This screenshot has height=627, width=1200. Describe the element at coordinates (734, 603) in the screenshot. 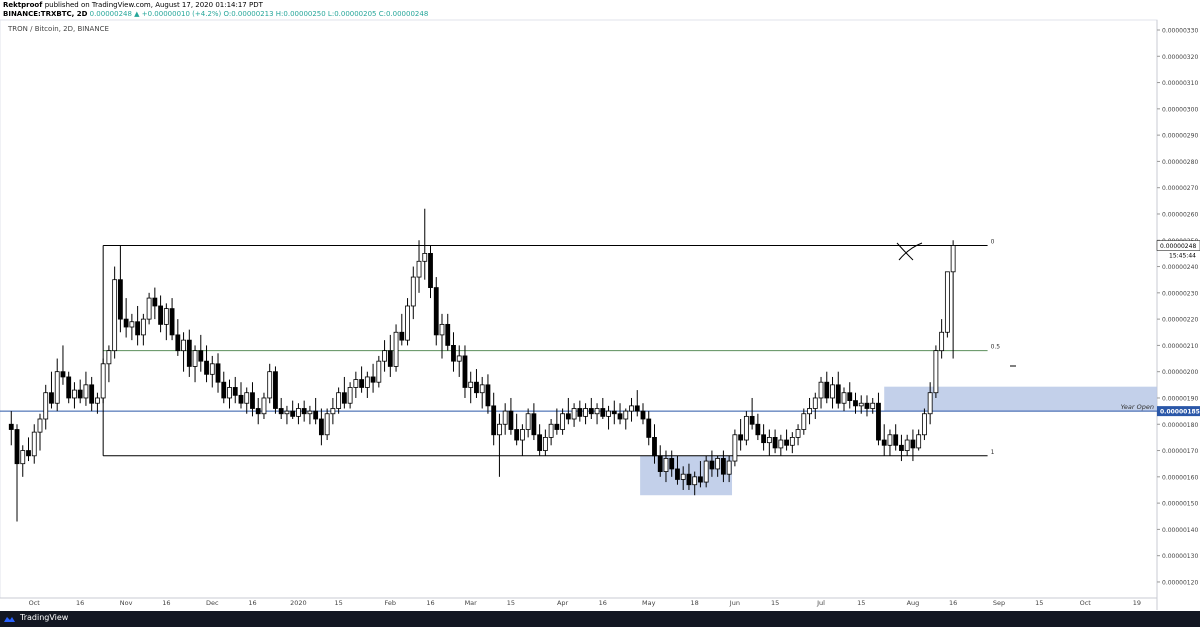

I see `x-tick-label: Jun` at that location.